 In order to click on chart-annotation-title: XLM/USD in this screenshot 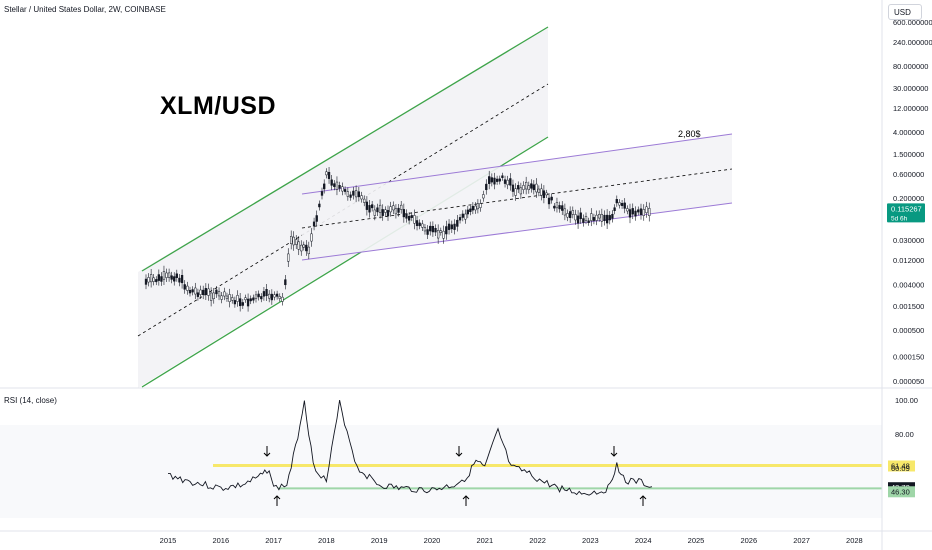, I will do `click(218, 106)`.